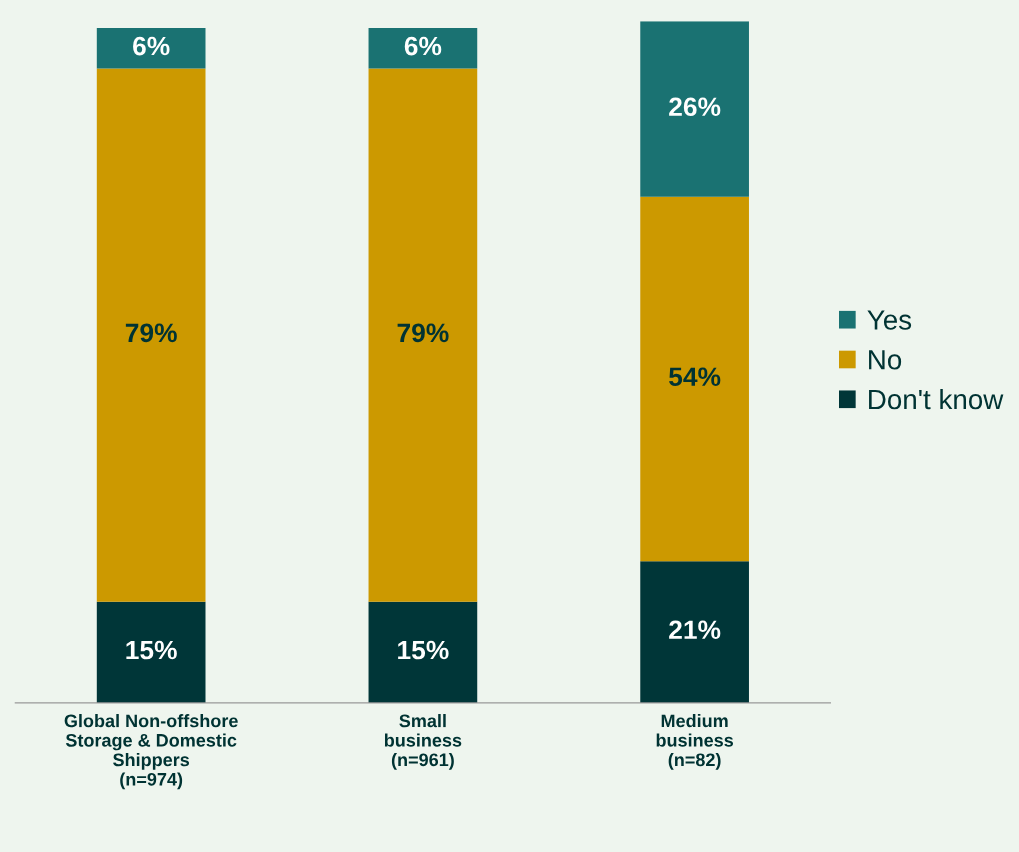 This screenshot has height=852, width=1019. I want to click on x-tick-label: Global Non-offshore Storage & Domestic Shippers (n=974), so click(151, 752).